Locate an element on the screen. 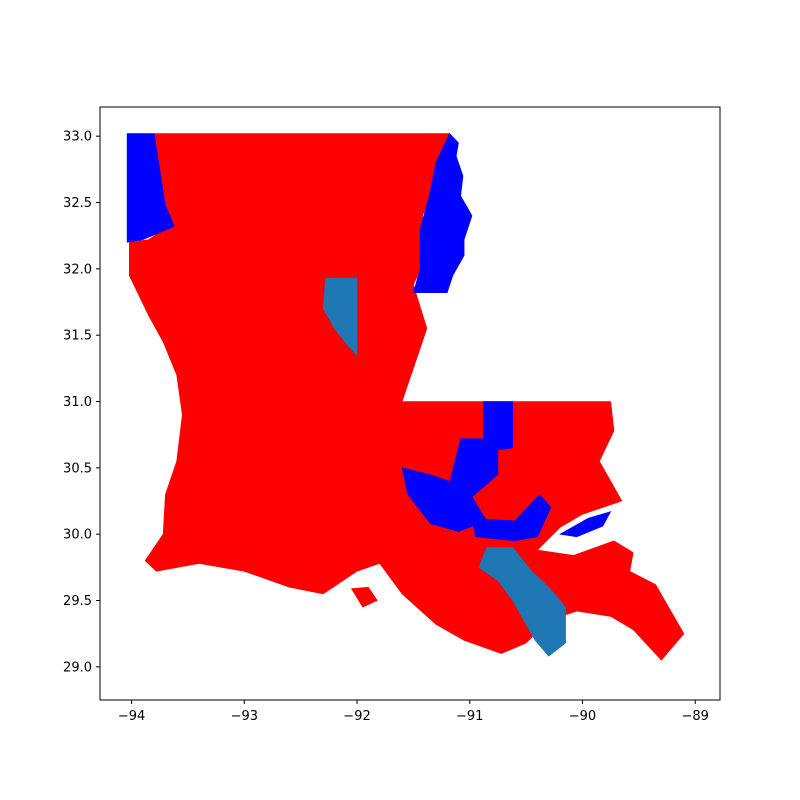  x-tick-label: −92 is located at coordinates (356, 716).